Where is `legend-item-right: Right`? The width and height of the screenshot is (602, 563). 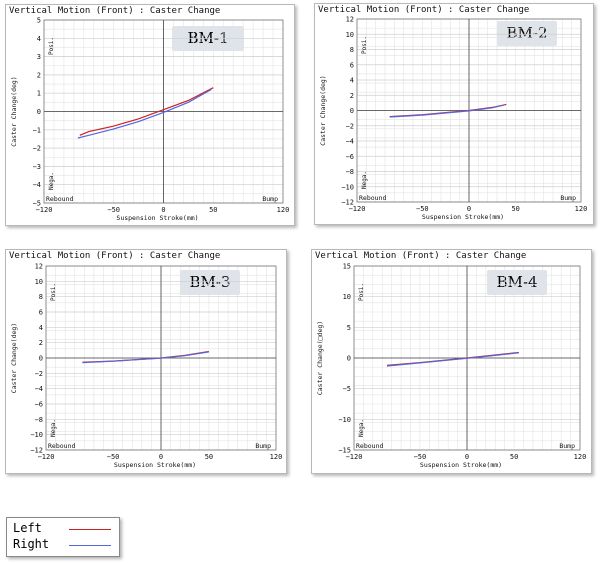
legend-item-right: Right is located at coordinates (31, 544).